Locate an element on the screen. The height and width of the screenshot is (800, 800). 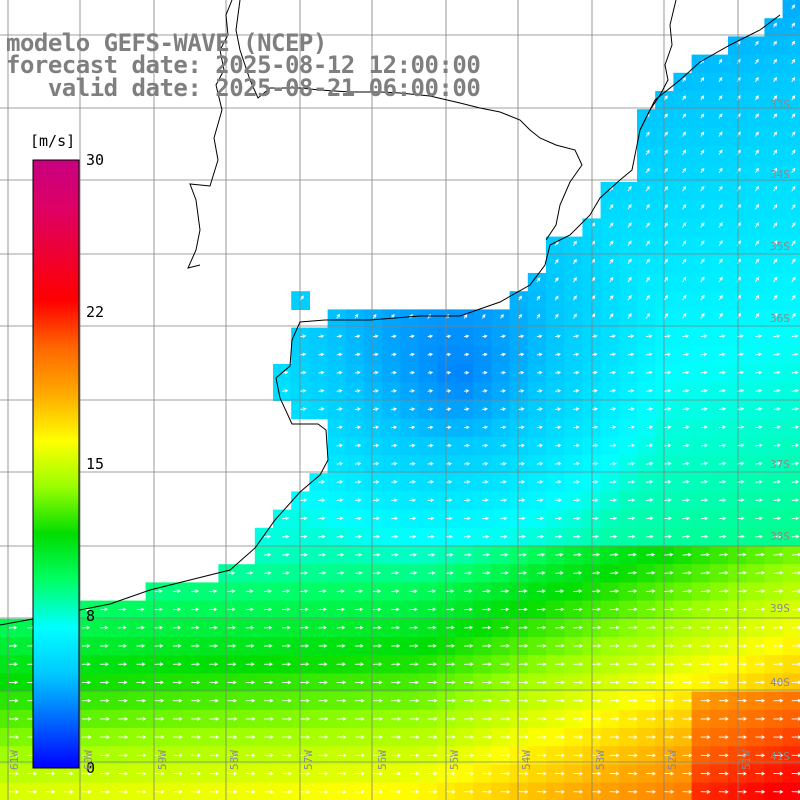
lon-label: 58W is located at coordinates (234, 760).